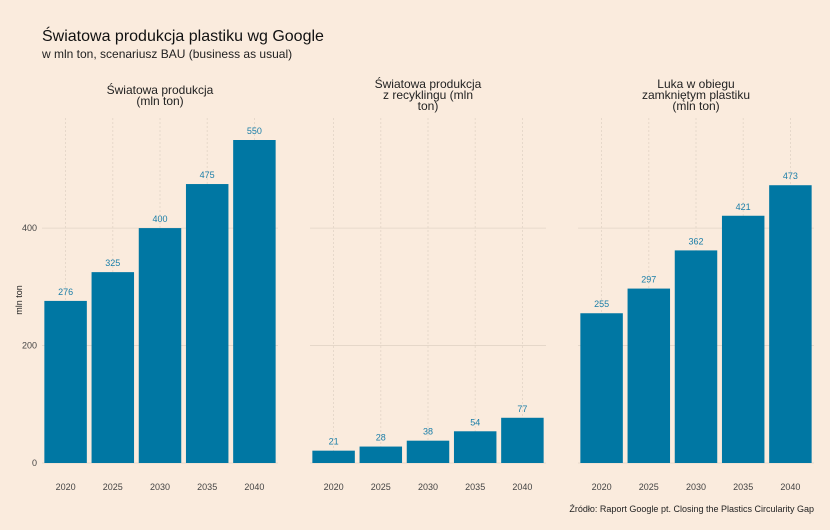  Describe the element at coordinates (159, 219) in the screenshot. I see `data-label: 400` at that location.